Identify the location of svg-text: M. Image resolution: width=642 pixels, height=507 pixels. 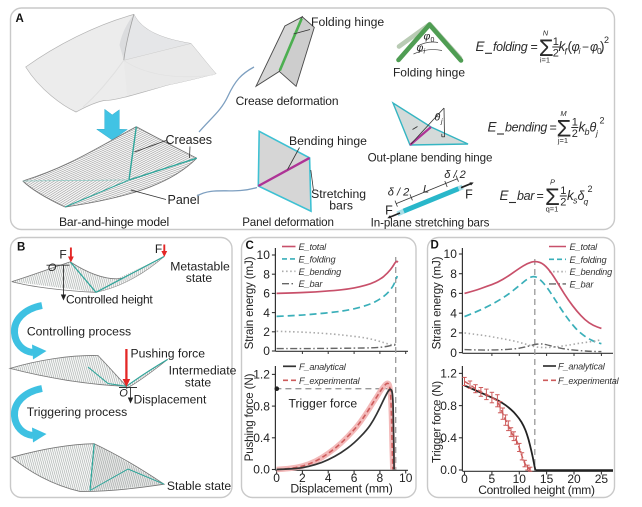
(563, 113).